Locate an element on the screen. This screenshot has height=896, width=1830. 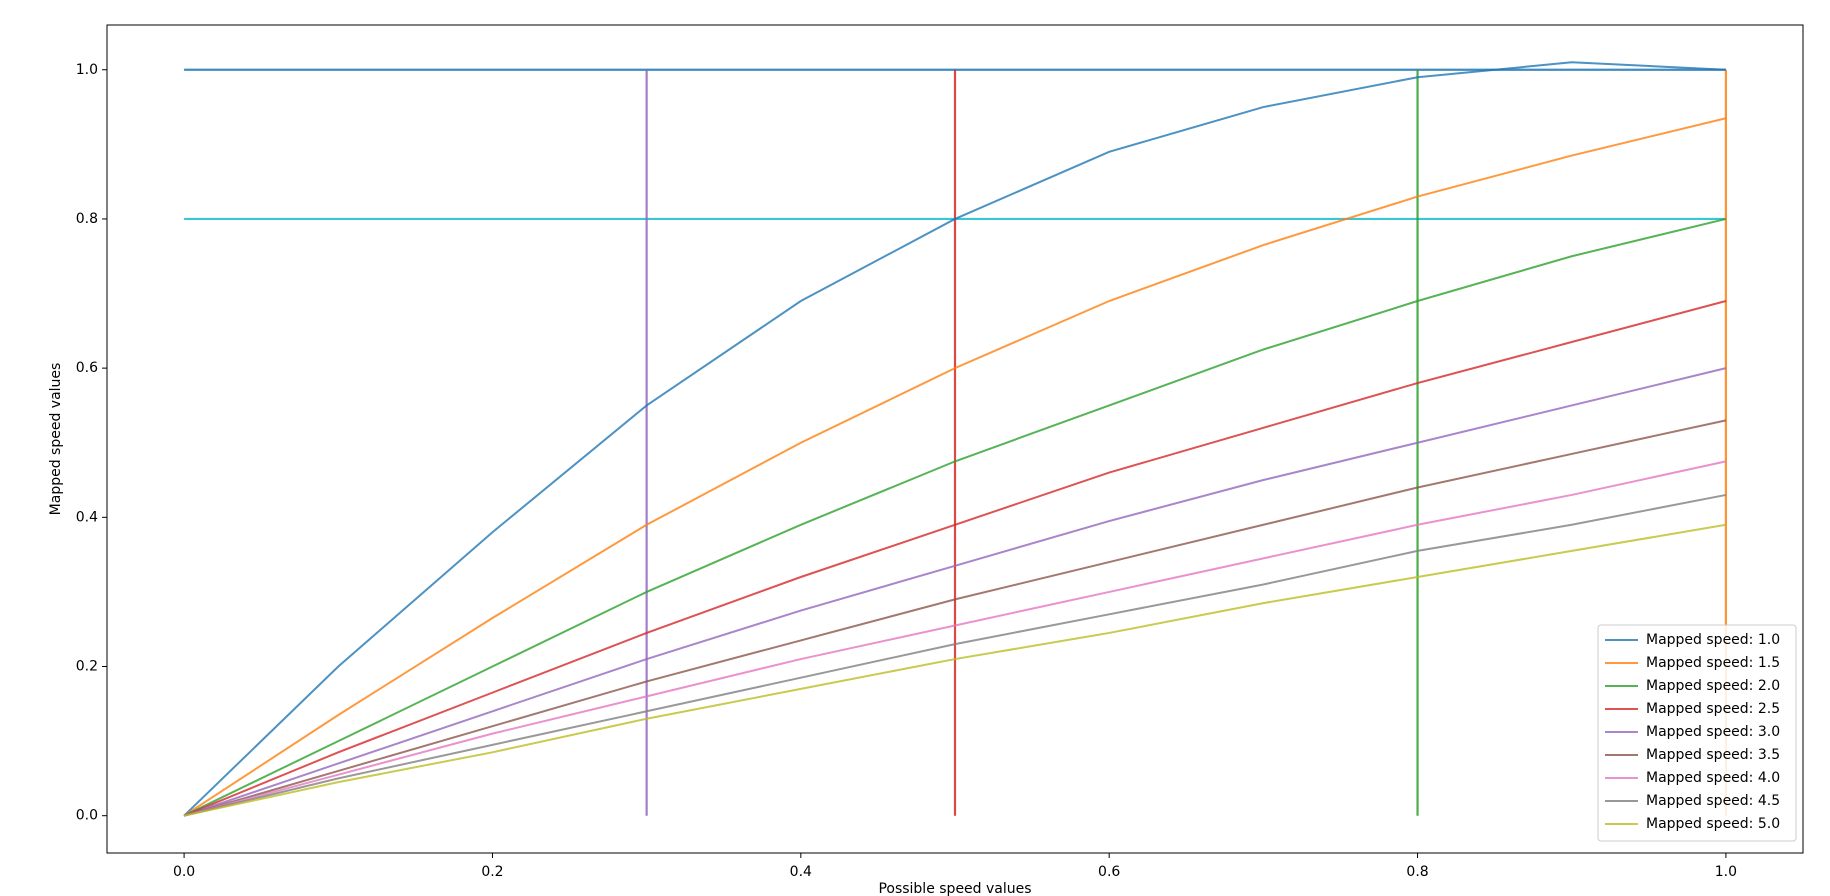
x-tick-label: 0.0 is located at coordinates (184, 872).